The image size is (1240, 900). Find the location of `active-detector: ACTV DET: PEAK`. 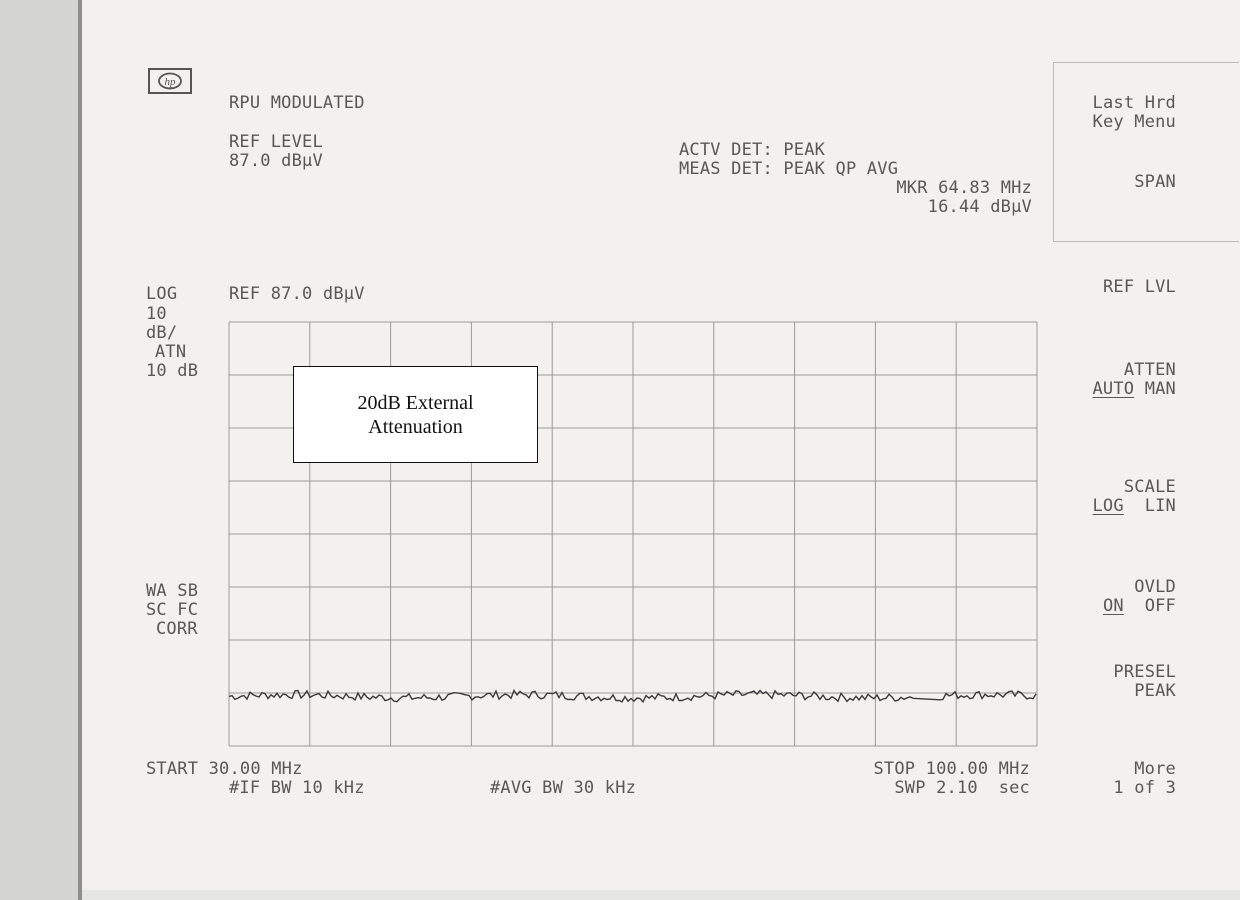

active-detector: ACTV DET: PEAK is located at coordinates (752, 150).